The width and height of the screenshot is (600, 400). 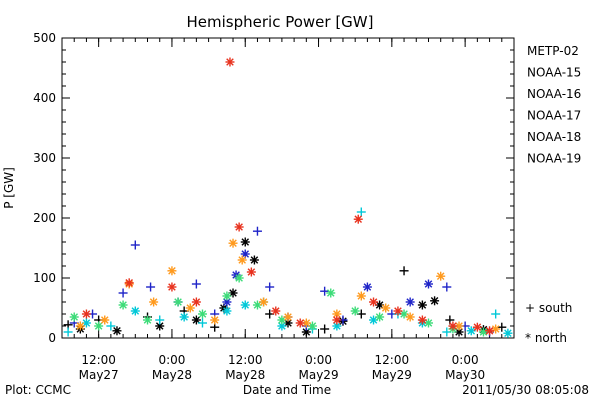 I want to click on legend-entry: NOAA-16, so click(x=554, y=94).